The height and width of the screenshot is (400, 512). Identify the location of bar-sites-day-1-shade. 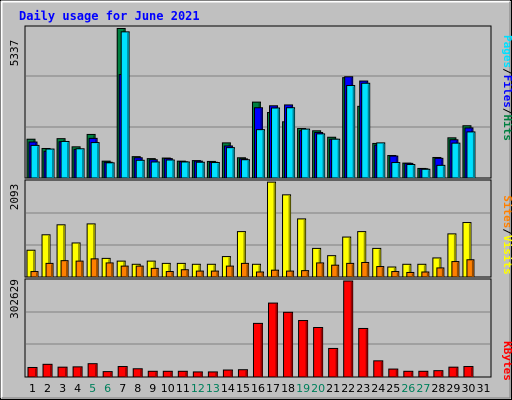
(37, 274).